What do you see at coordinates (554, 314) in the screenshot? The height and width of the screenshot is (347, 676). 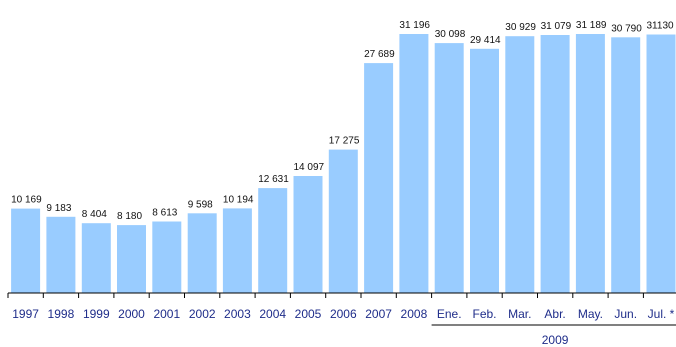 I see `x-tick-label: Abr.` at bounding box center [554, 314].